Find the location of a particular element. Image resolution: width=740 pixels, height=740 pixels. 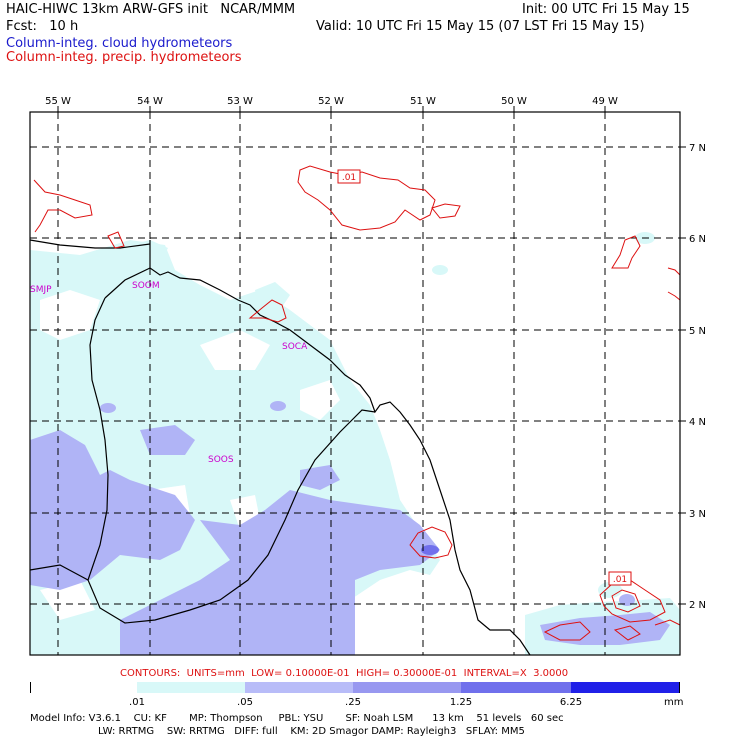

colorbar-label-2: .25 is located at coordinates (353, 702).